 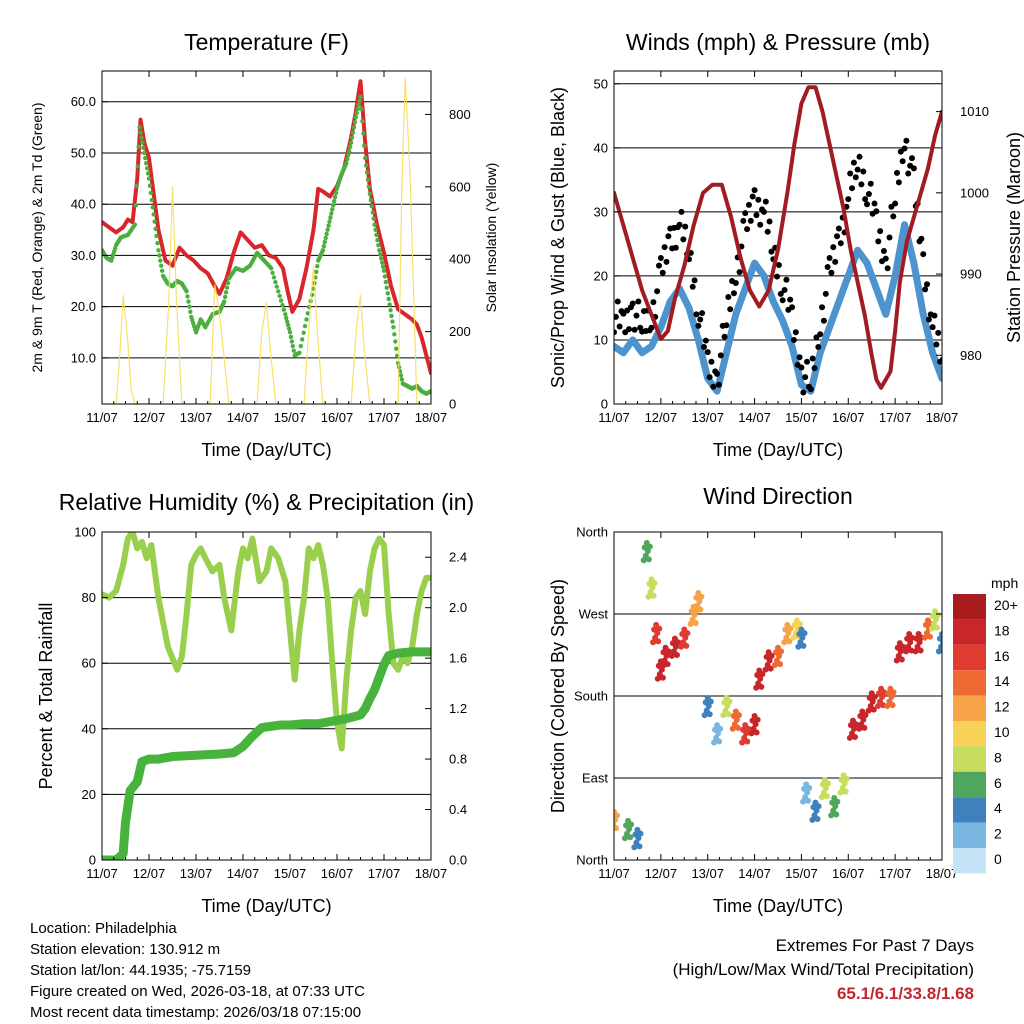 What do you see at coordinates (458, 607) in the screenshot?
I see `y2-tick-label: 2.0` at bounding box center [458, 607].